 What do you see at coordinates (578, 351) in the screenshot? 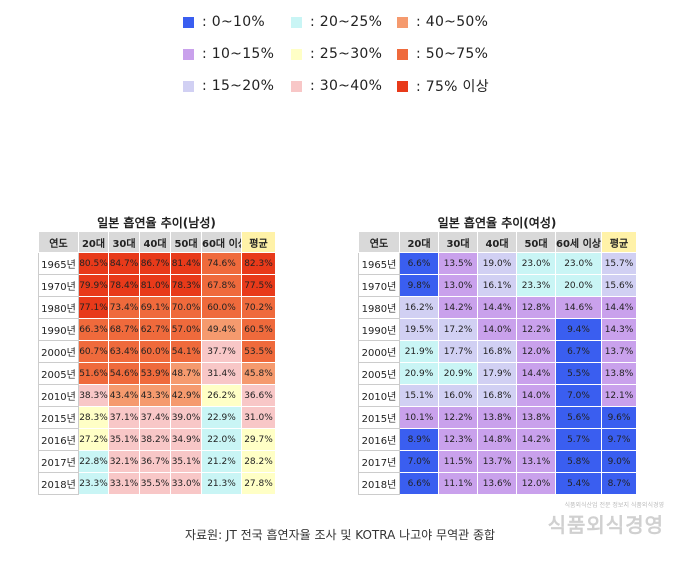
I see `heatmap-cell: 6.7%` at bounding box center [578, 351].